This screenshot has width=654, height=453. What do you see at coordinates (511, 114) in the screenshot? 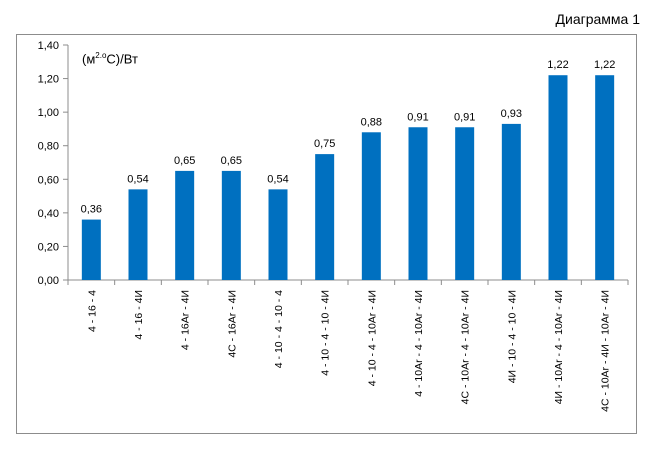
I see `data-label: 0,93` at bounding box center [511, 114].